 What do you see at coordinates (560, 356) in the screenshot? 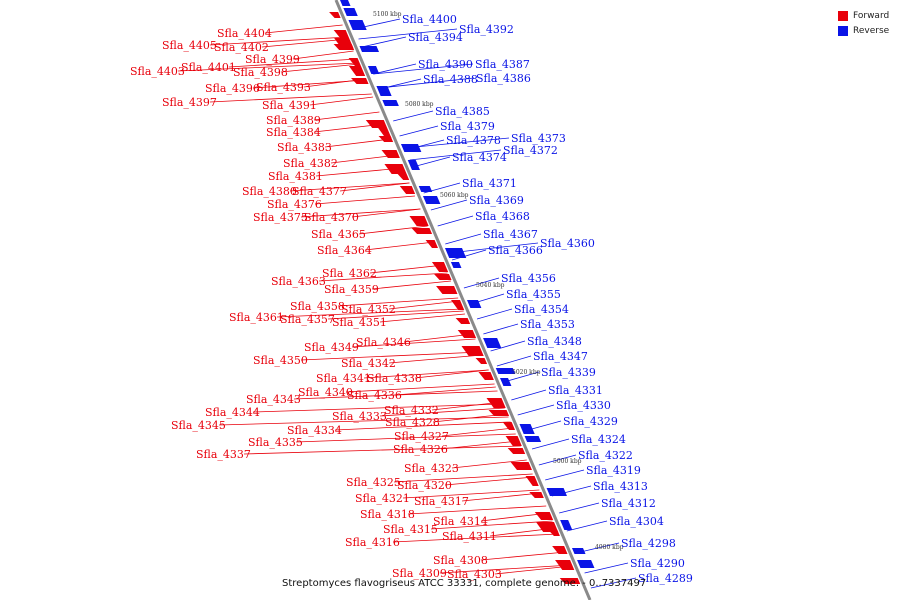
I see `gene-label: Sfla_4347` at bounding box center [560, 356].